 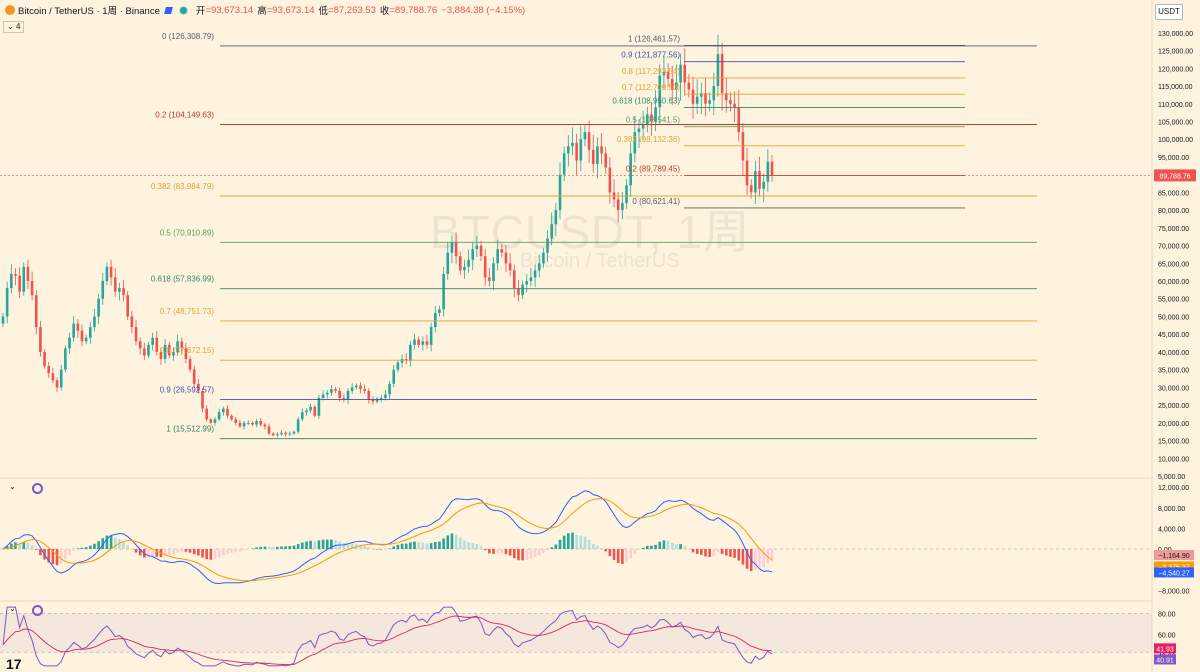 What do you see at coordinates (387, 540) in the screenshot?
I see `macd-signal-line` at bounding box center [387, 540].